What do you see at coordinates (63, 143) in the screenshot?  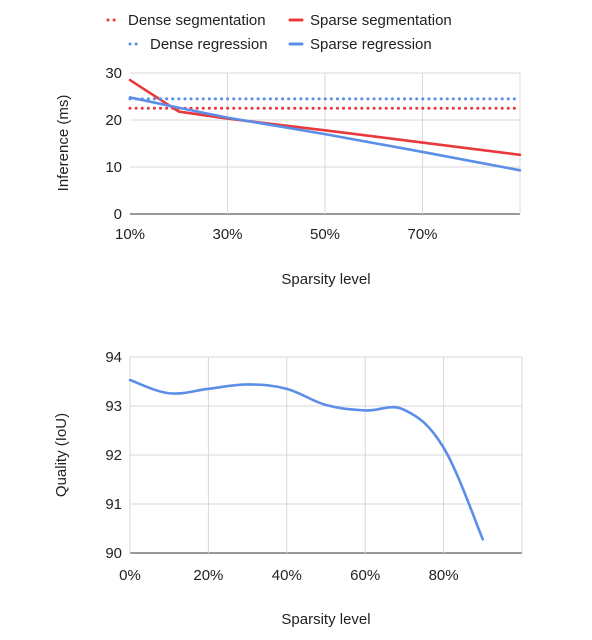 I see `y-axis-title: Inference (ms)` at bounding box center [63, 143].